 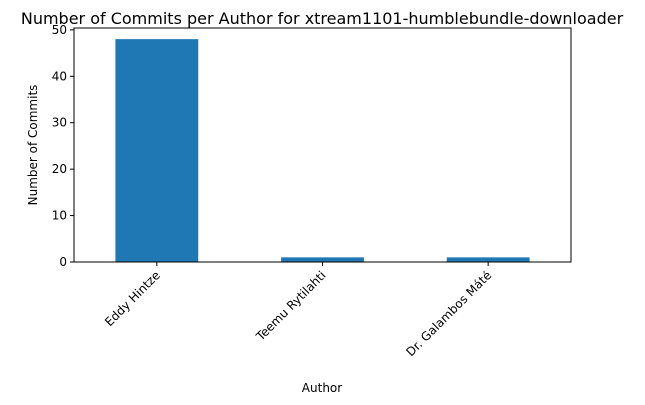 I want to click on x-tick-label-3: Dr. Galambos Máté, so click(x=448, y=313).